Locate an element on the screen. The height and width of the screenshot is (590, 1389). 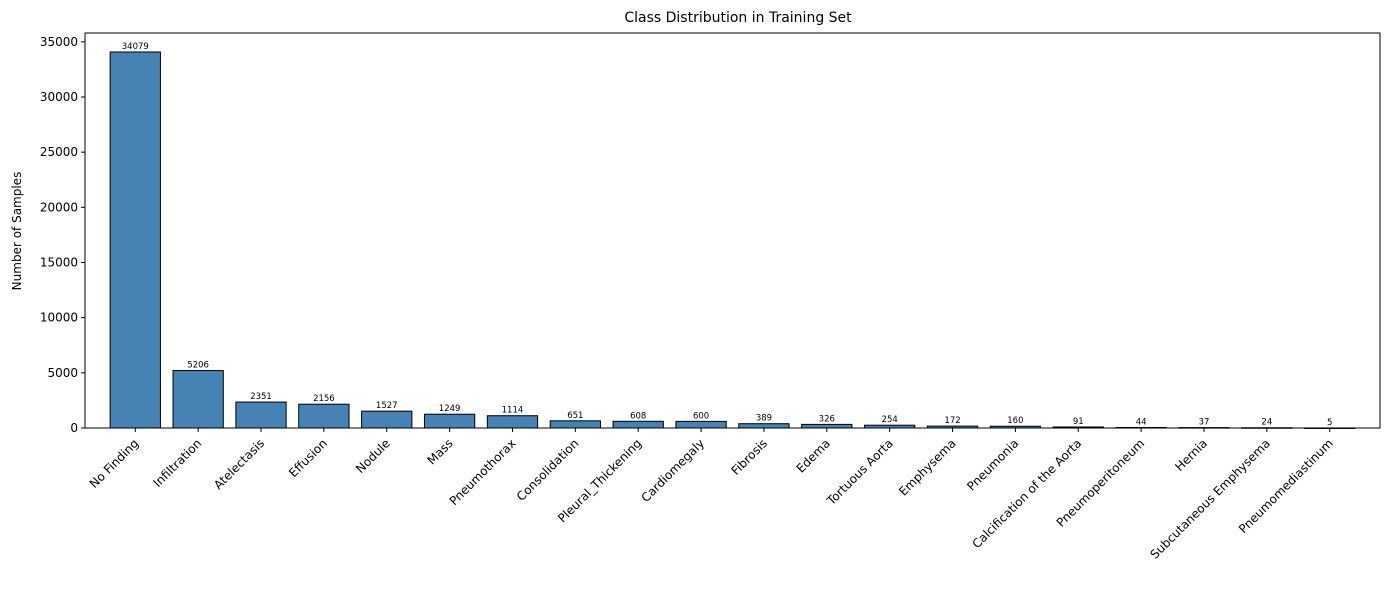
y-tick-label: 30000 is located at coordinates (59, 97).